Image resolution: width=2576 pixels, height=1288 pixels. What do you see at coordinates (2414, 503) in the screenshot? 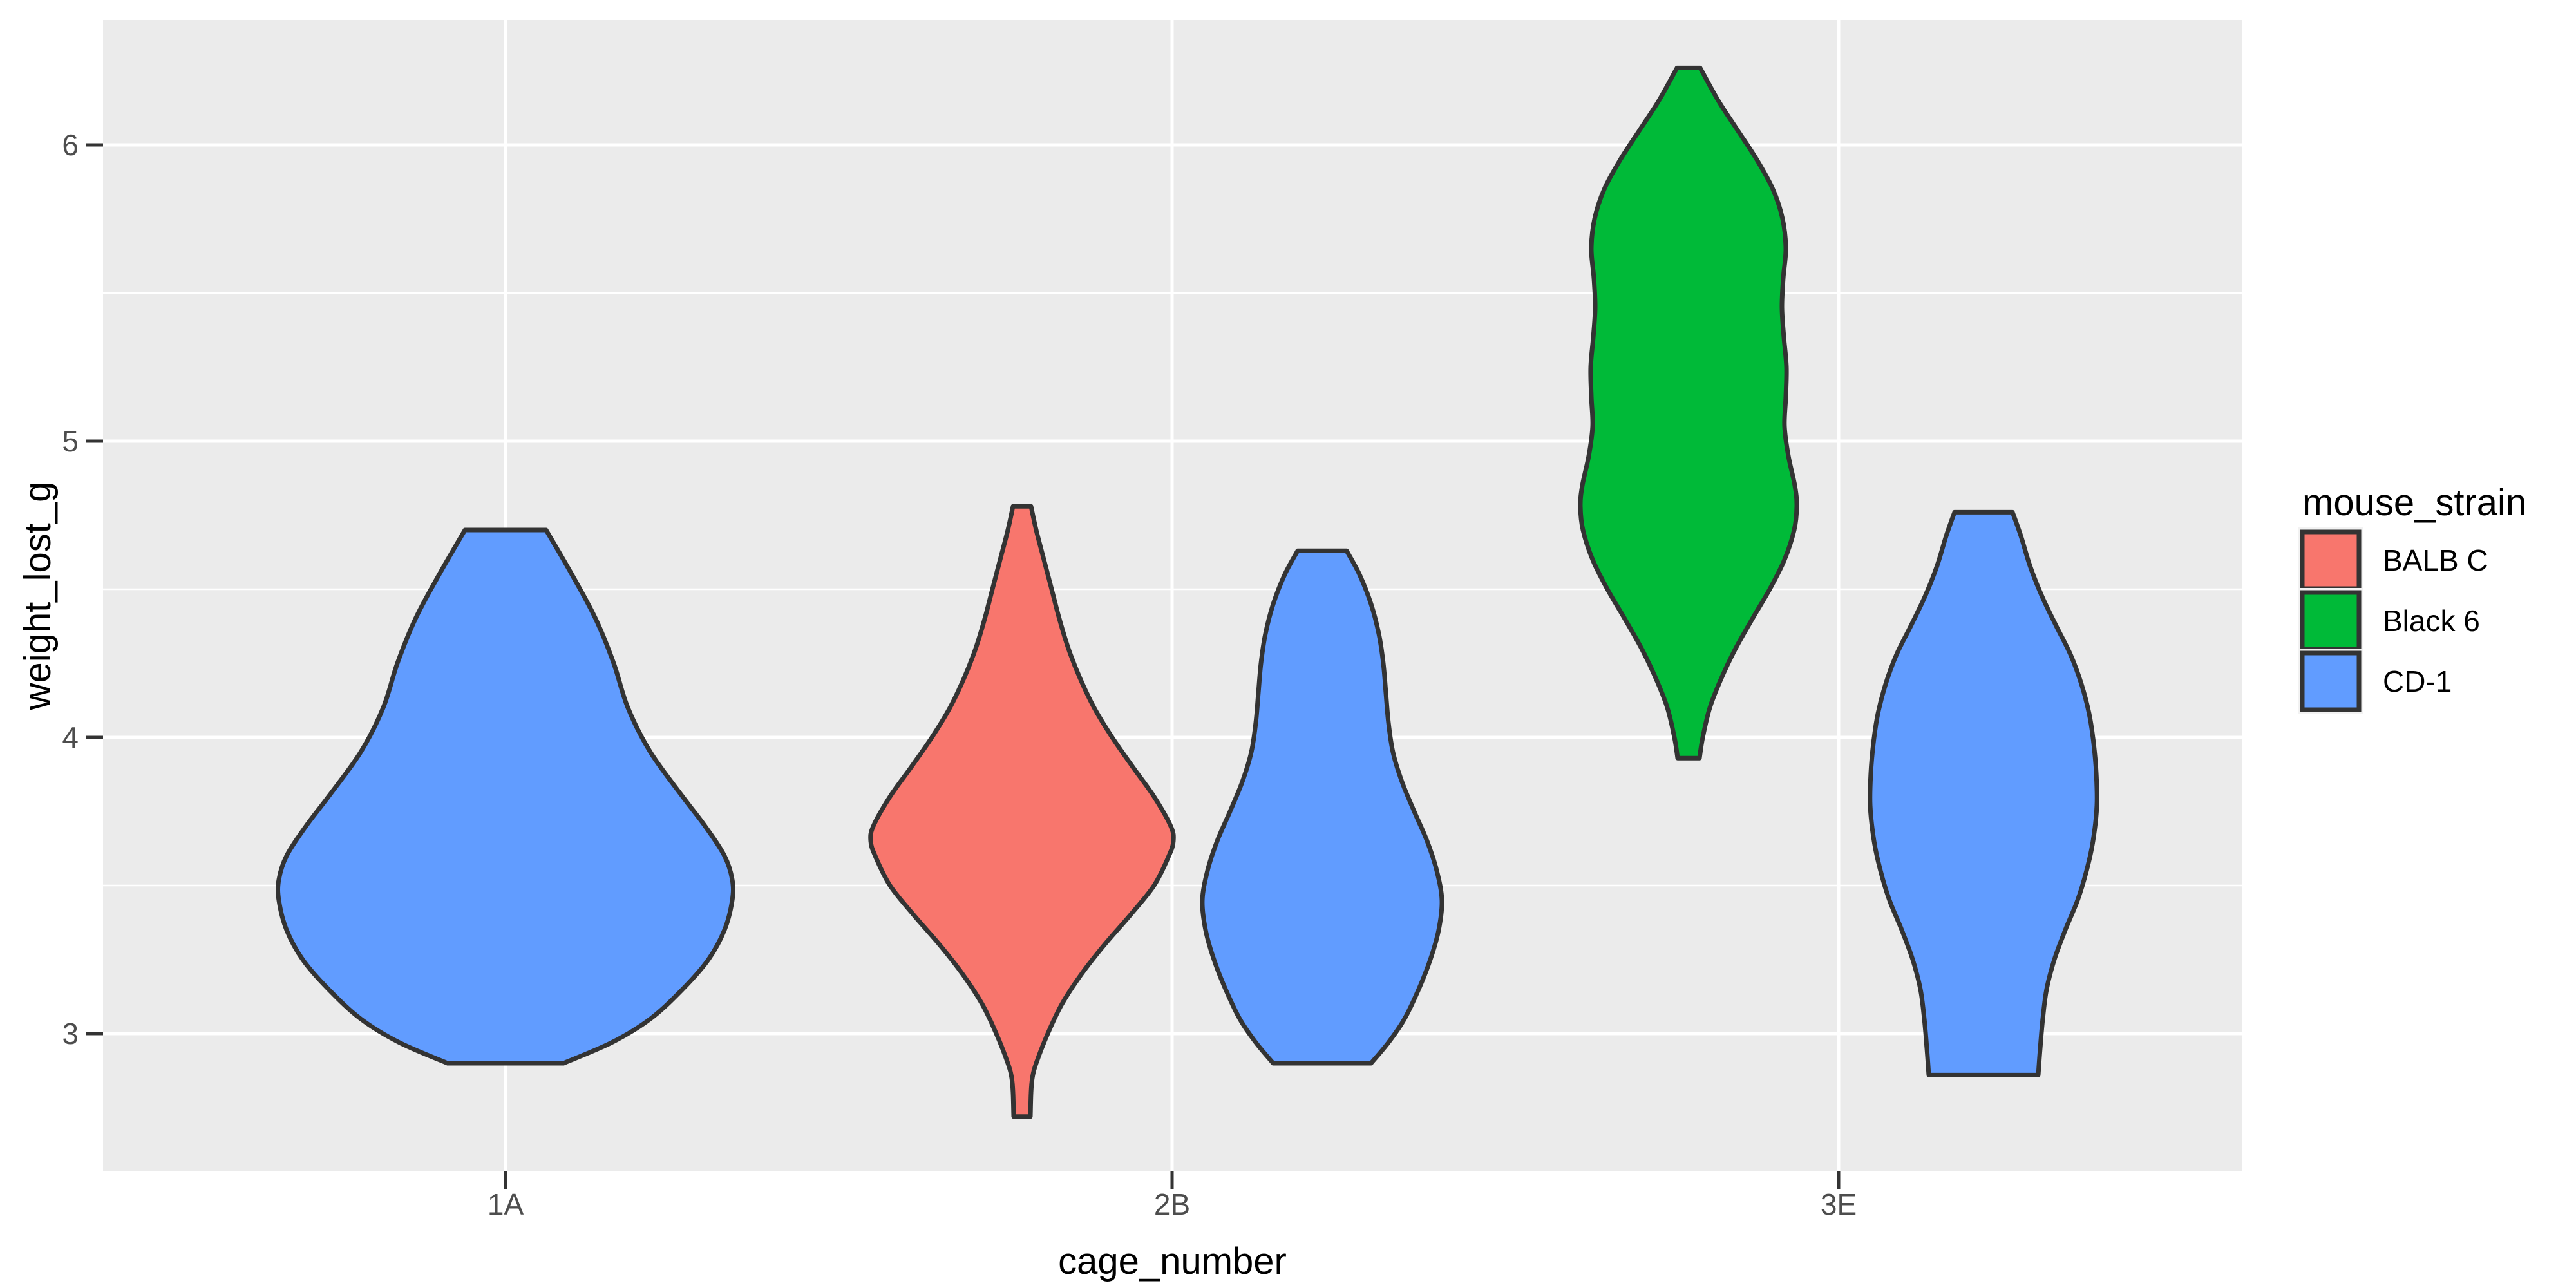
I see `legend-title: mouse_strain` at bounding box center [2414, 503].